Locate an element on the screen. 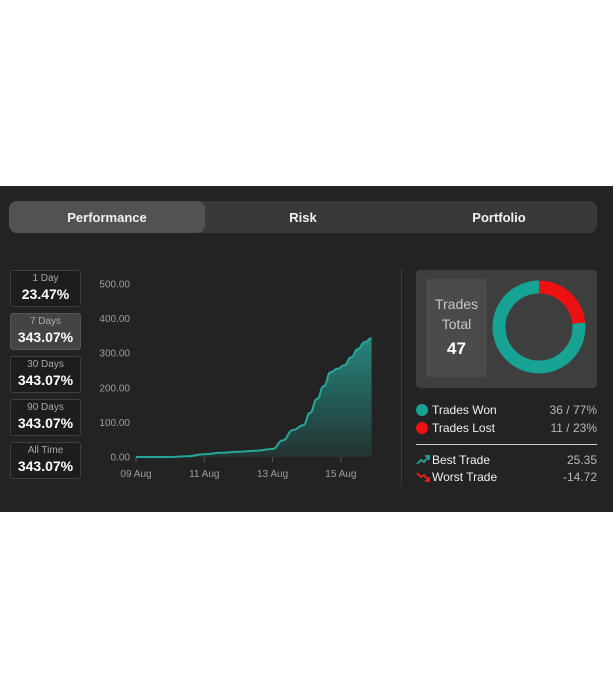 The width and height of the screenshot is (616, 700). performance-line is located at coordinates (254, 397).